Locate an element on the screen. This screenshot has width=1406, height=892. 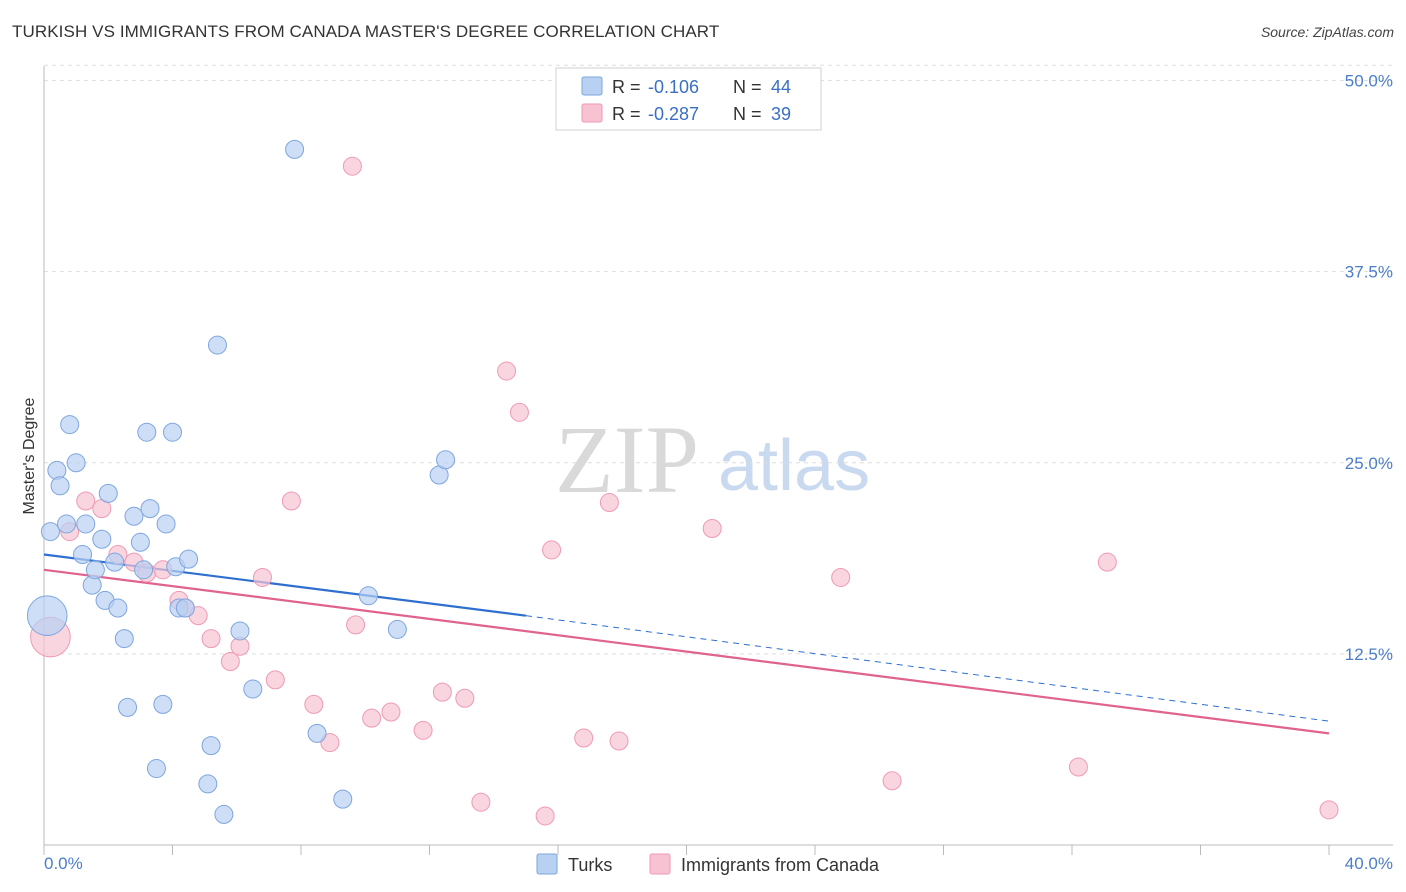
legend-n-label-turks: N = is located at coordinates (747, 87).